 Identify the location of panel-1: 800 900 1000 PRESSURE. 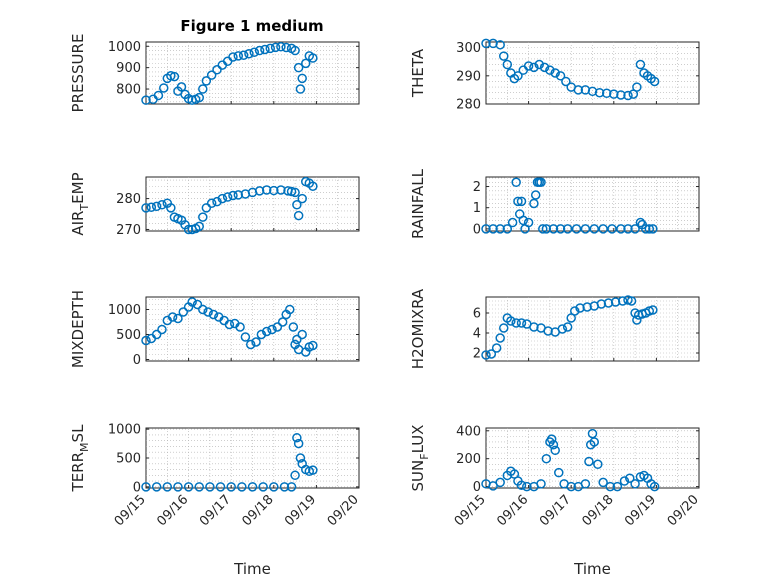
(214, 73).